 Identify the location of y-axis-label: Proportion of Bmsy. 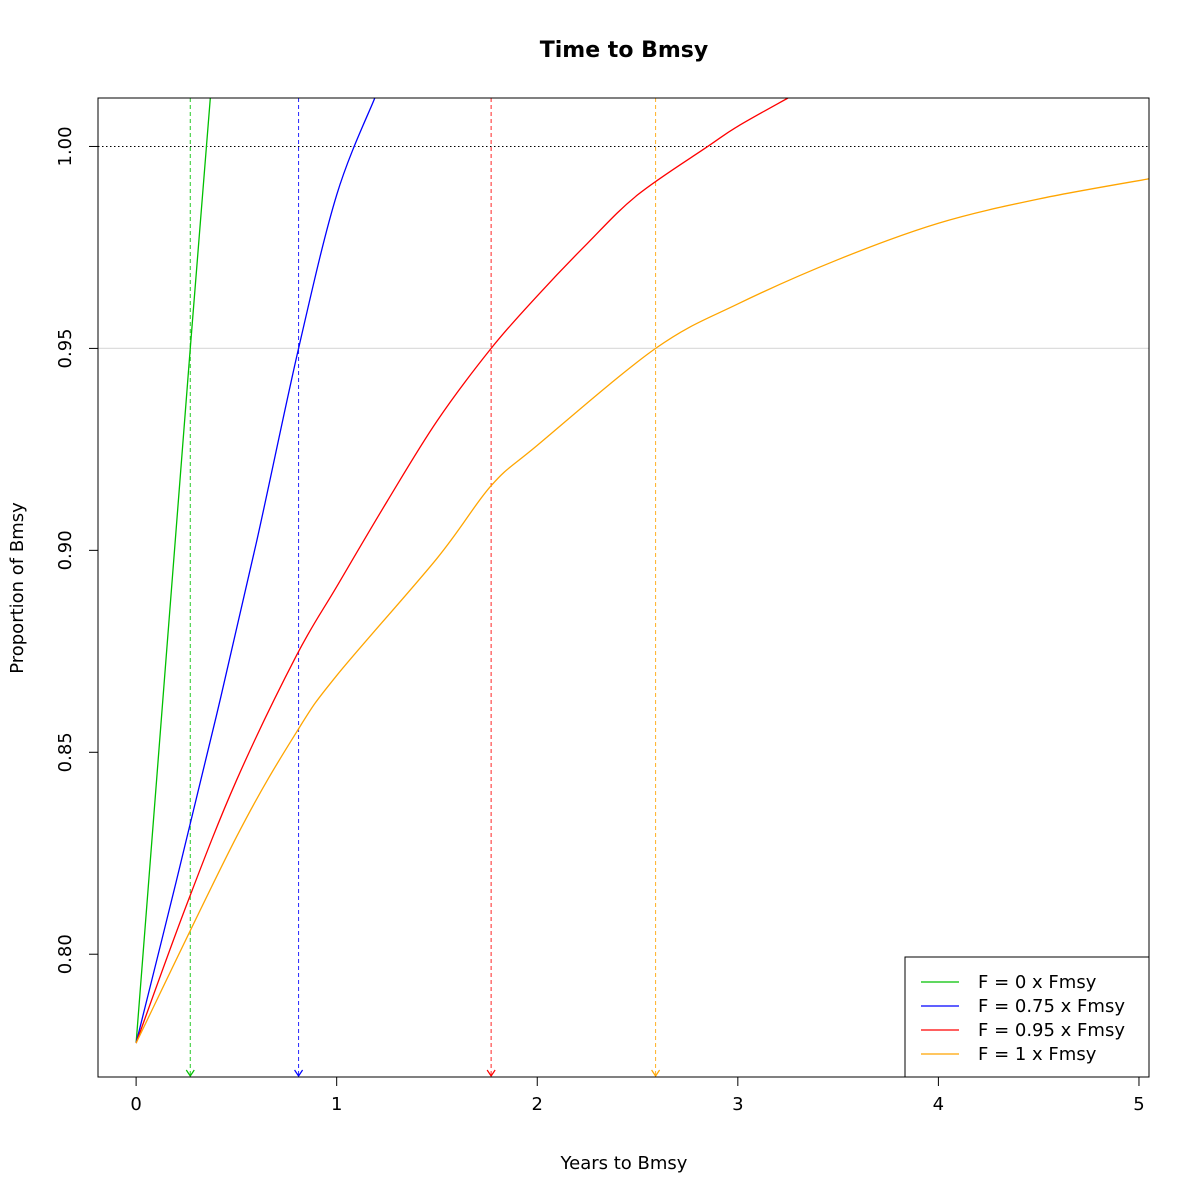
(17, 588).